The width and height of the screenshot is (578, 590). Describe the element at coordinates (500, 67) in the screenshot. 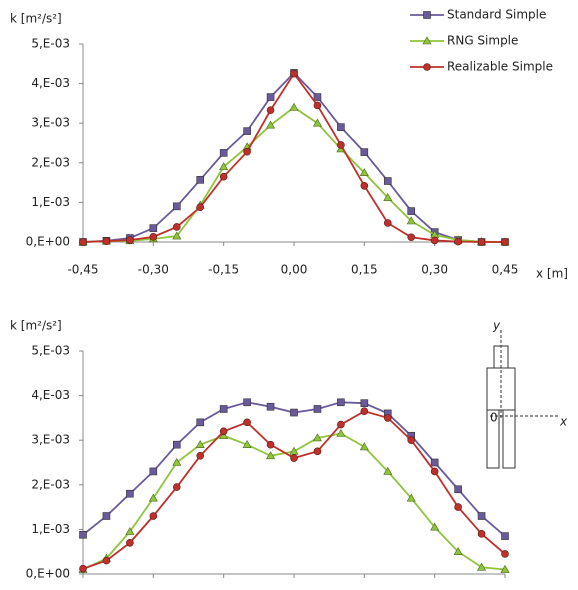

I see `legend-label: Realizable Simple` at that location.